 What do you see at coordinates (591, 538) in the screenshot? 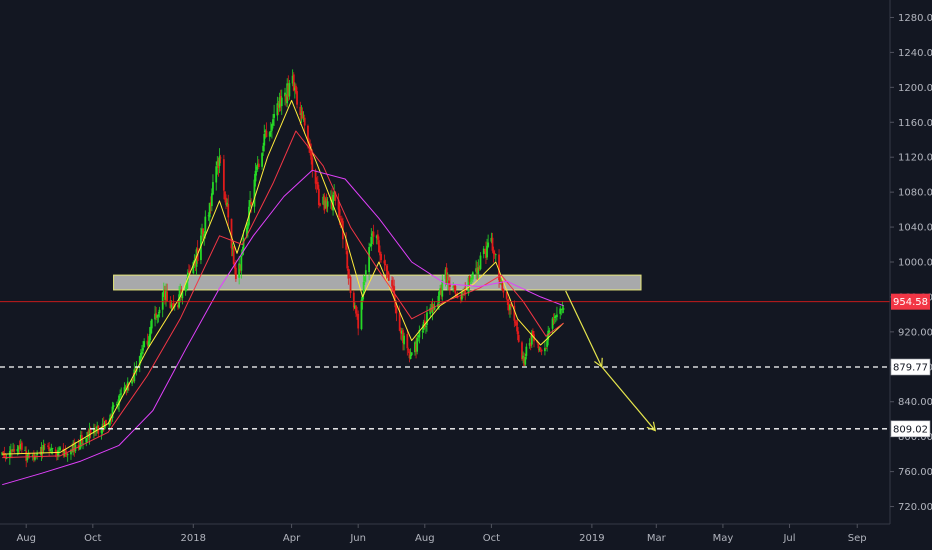
I see `x-tick-label: 2019` at bounding box center [591, 538].